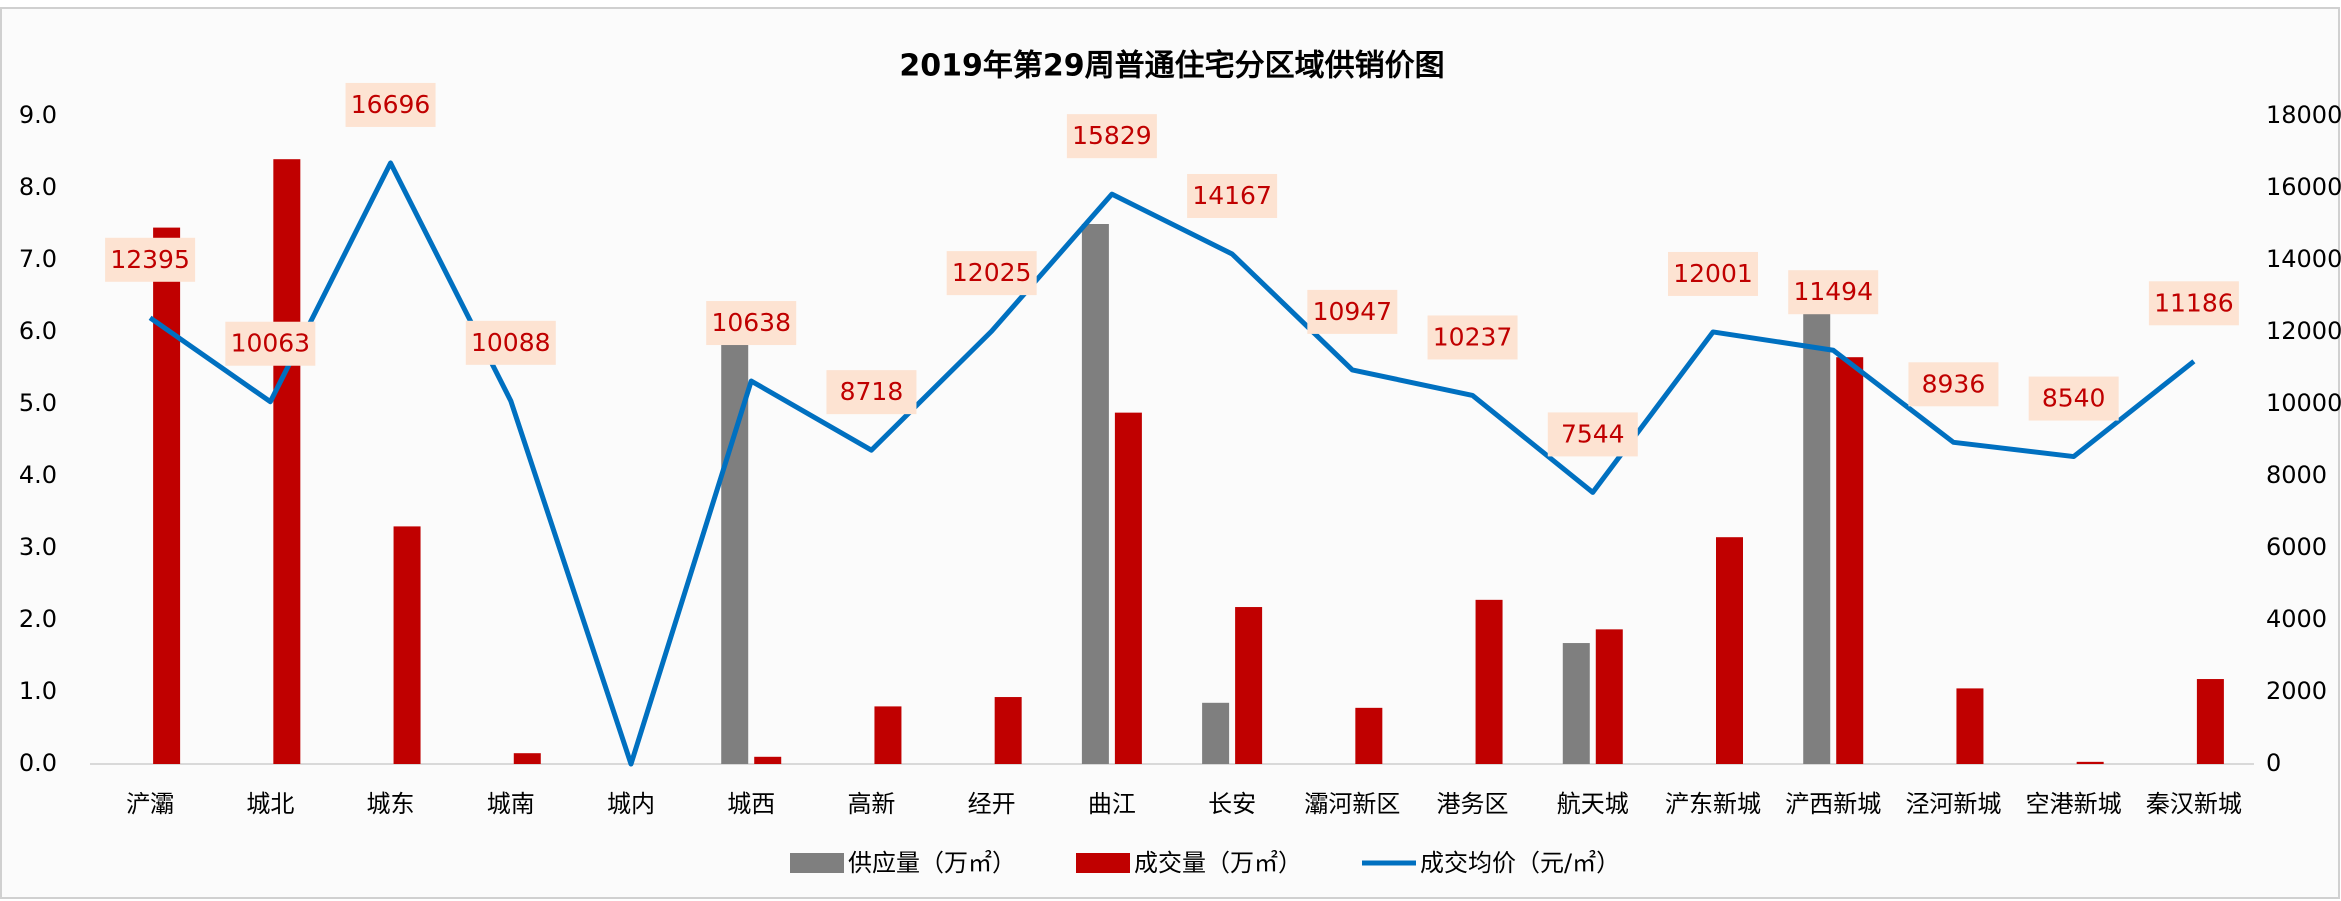  What do you see at coordinates (38, 331) in the screenshot?
I see `y-tick-label: 6.0` at bounding box center [38, 331].